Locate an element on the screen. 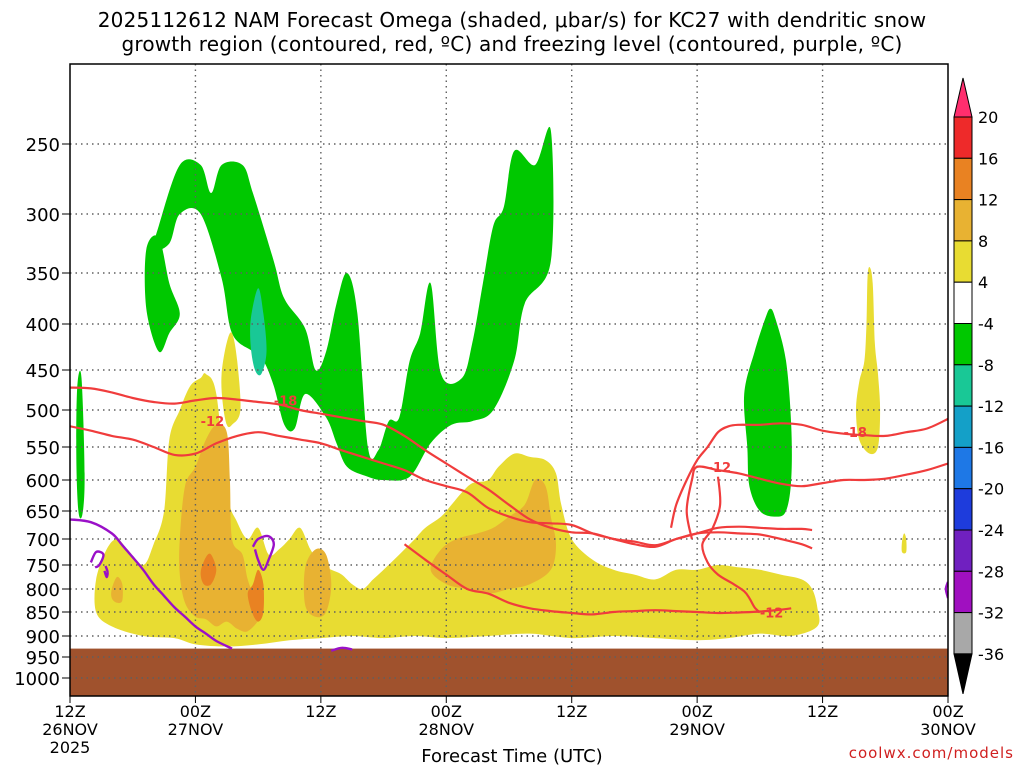 The image size is (1024, 768). colorbar-label-3: 8 is located at coordinates (983, 241).